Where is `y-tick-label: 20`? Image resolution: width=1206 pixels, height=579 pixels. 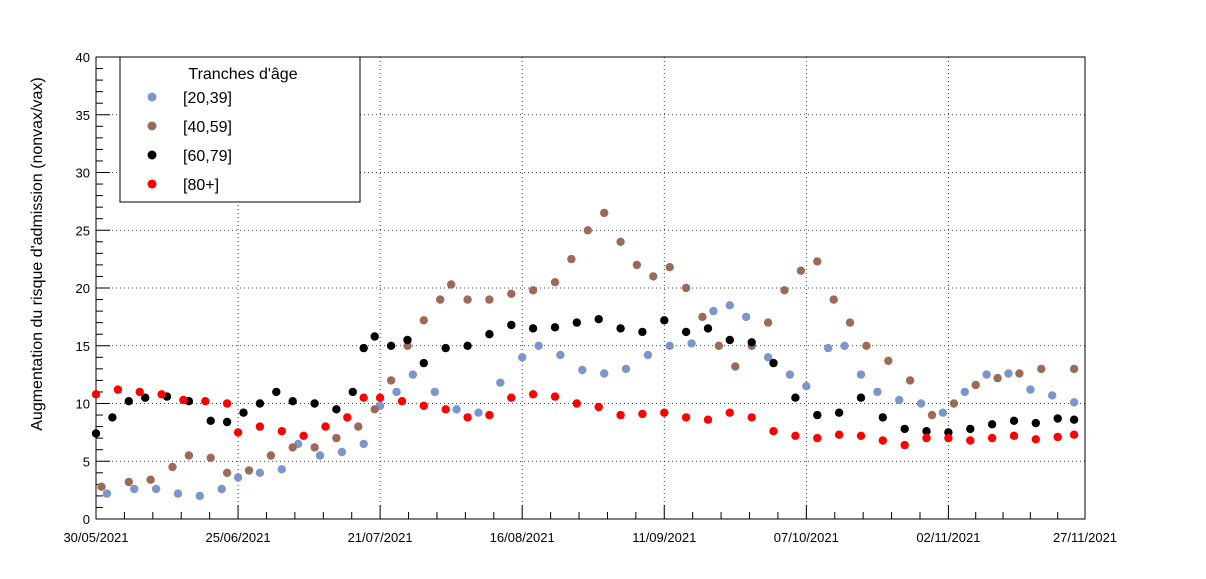 y-tick-label: 20 is located at coordinates (83, 288).